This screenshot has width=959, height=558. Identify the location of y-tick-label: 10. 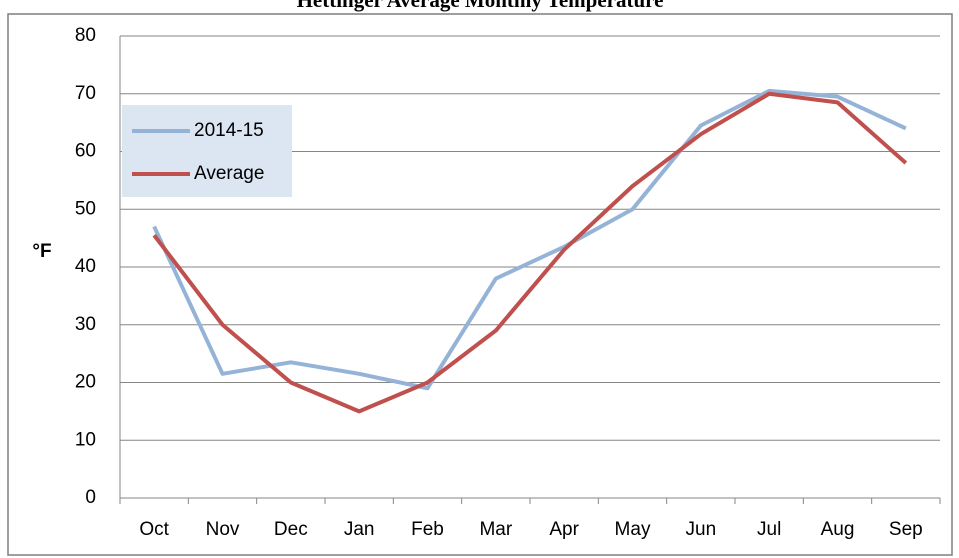
(85, 439).